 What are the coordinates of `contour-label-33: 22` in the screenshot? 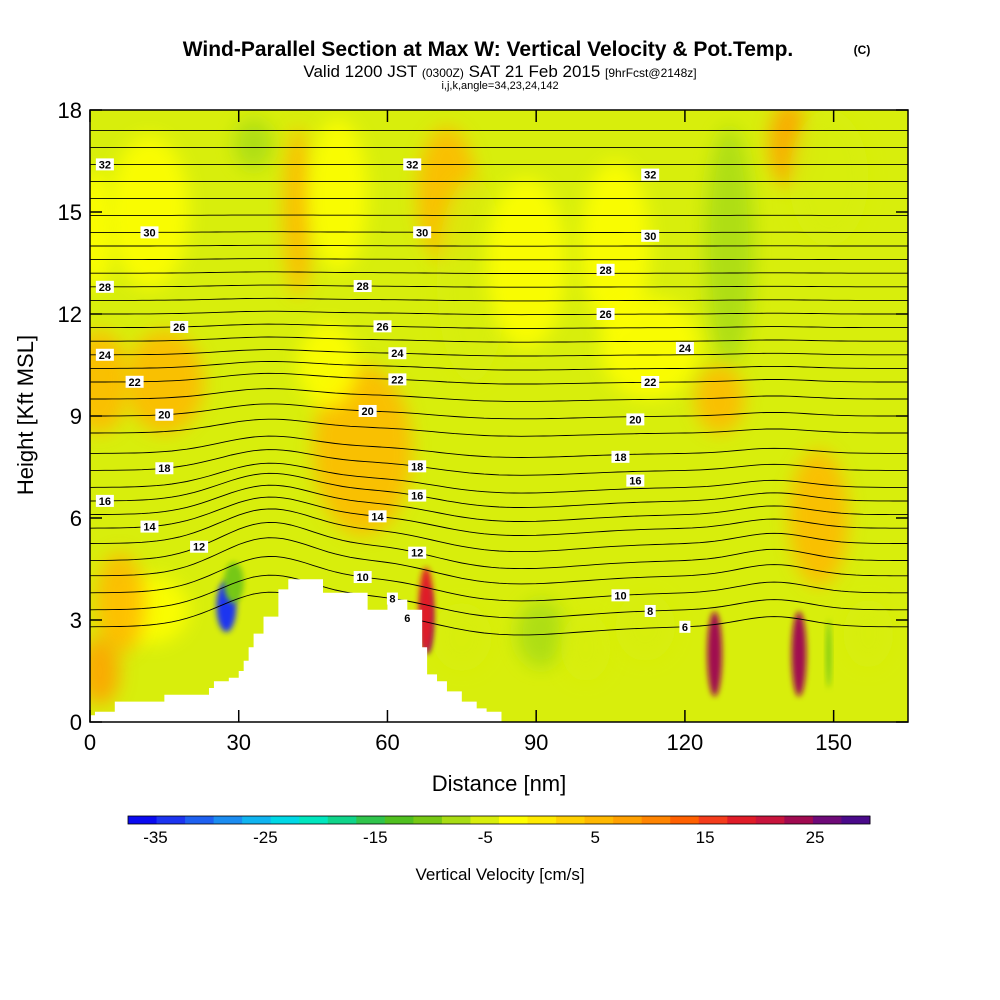 It's located at (650, 382).